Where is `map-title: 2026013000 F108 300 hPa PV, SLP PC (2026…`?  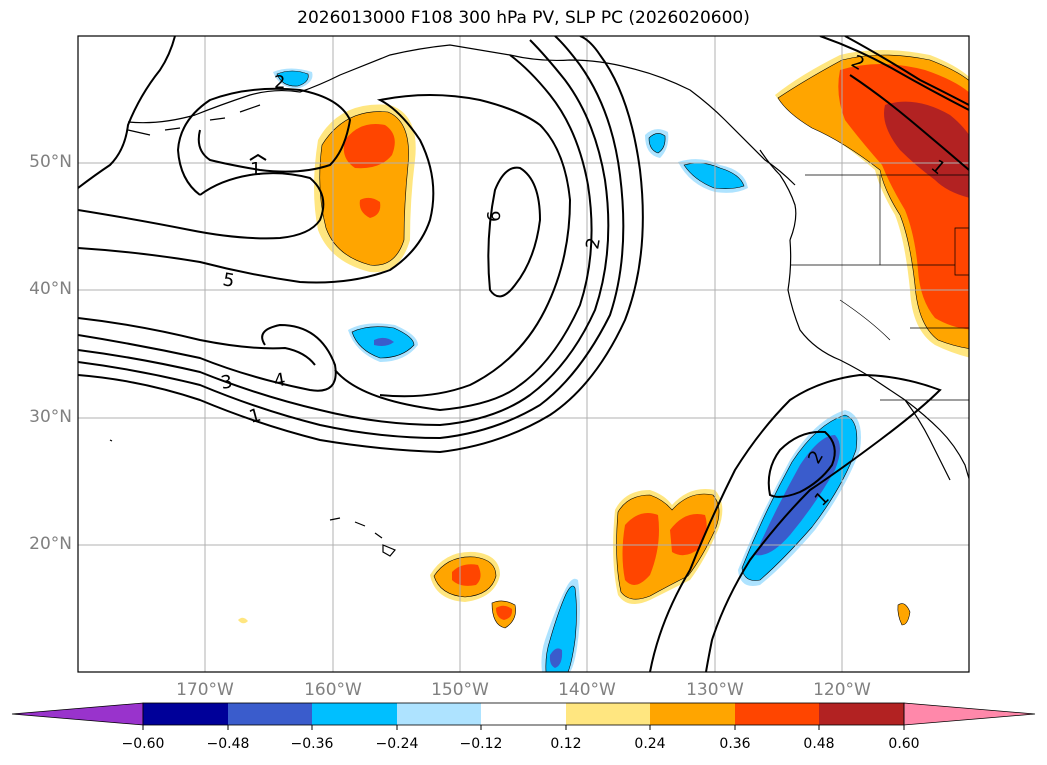 map-title: 2026013000 F108 300 hPa PV, SLP PC (2026… is located at coordinates (523, 18).